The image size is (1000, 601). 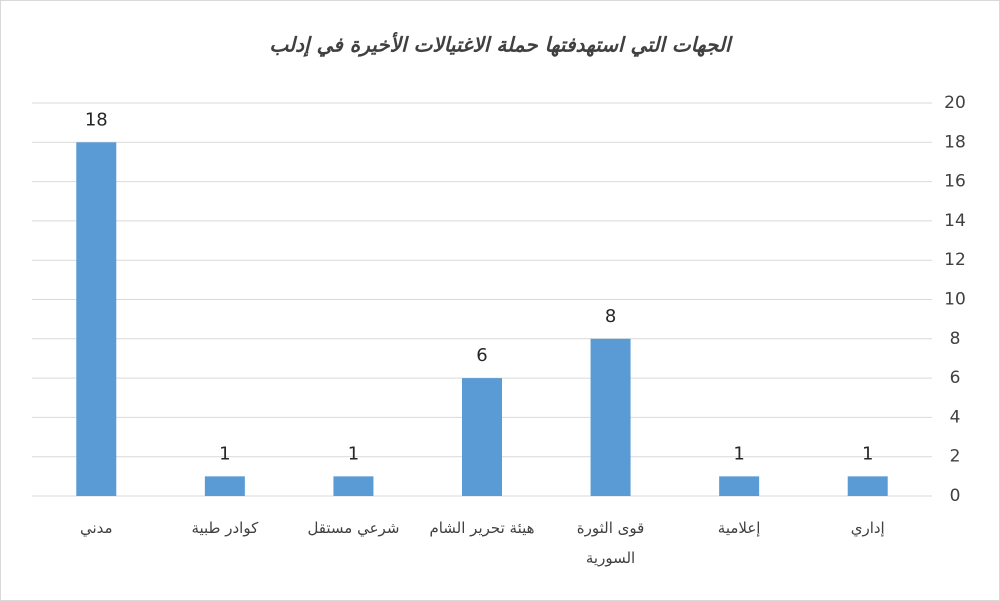 I want to click on y-tick-label: 12, so click(x=955, y=260).